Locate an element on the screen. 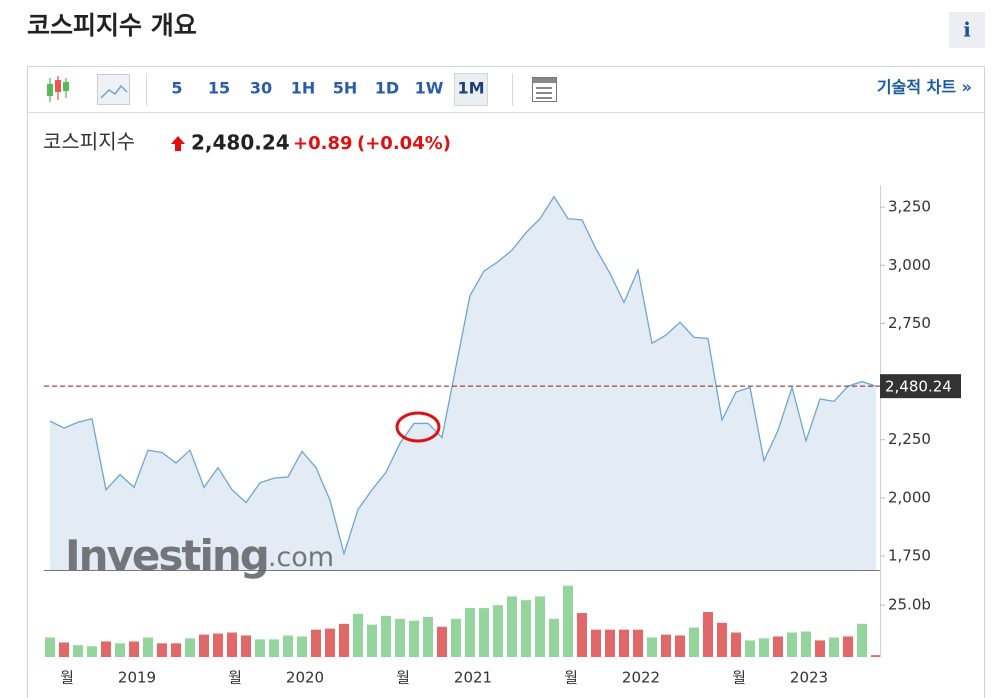 This screenshot has width=1000, height=698. volume-tick-label: 25.0b is located at coordinates (909, 605).